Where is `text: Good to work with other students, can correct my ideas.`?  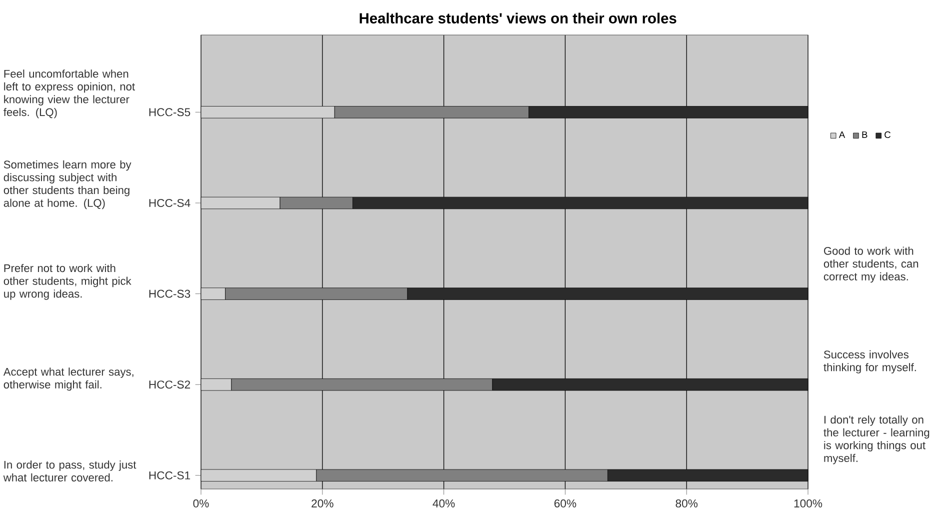
text: Good to work with other students, can correct my ideas. is located at coordinates (871, 264).